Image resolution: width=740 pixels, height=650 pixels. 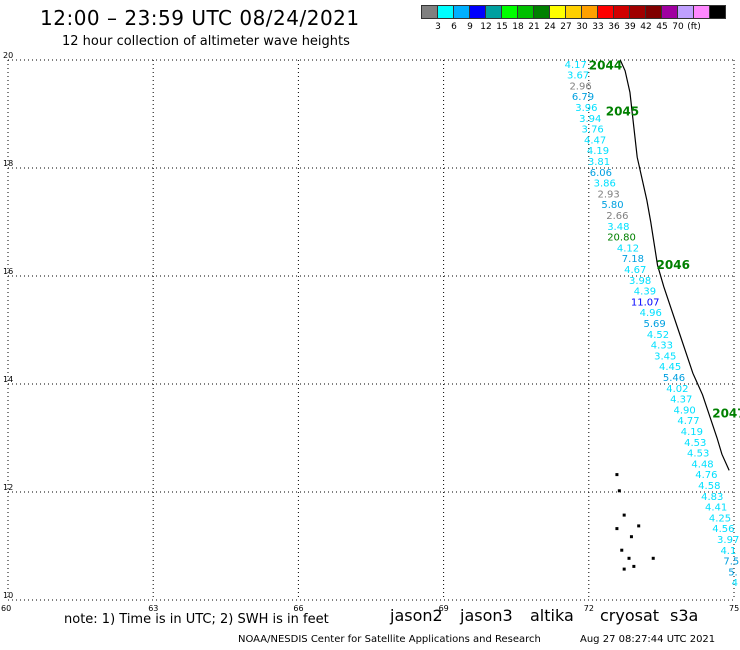 I want to click on lon-tick-label: 69, so click(x=444, y=608).